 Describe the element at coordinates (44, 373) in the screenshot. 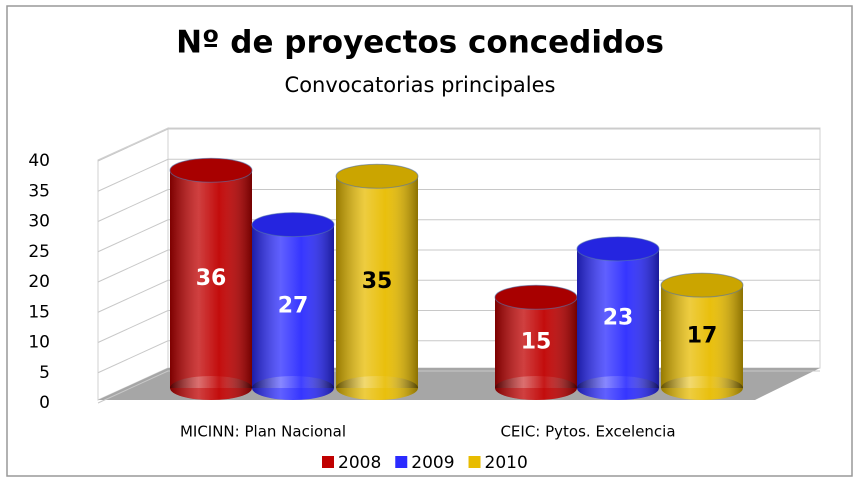

I see `y-tick-label: 5` at that location.